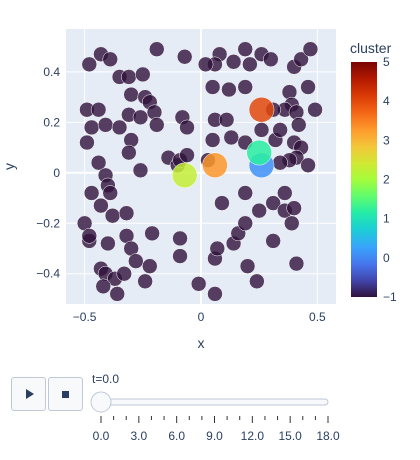  Describe the element at coordinates (386, 180) in the screenshot. I see `colorbar-tick-label: 2` at that location.